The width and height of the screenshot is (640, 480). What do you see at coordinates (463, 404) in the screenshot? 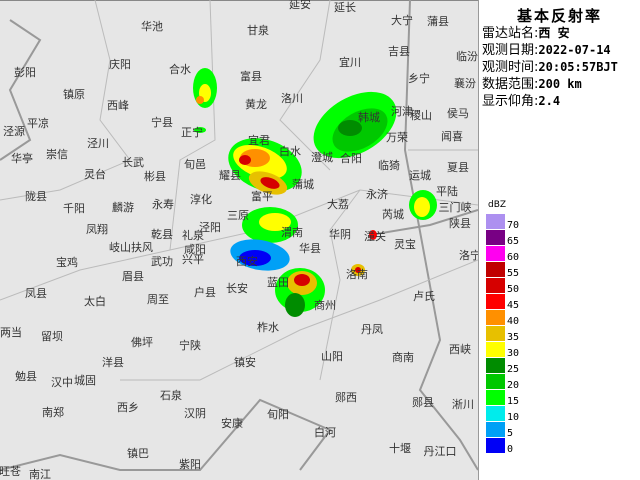
I see `city-label: 淅川` at bounding box center [463, 404].